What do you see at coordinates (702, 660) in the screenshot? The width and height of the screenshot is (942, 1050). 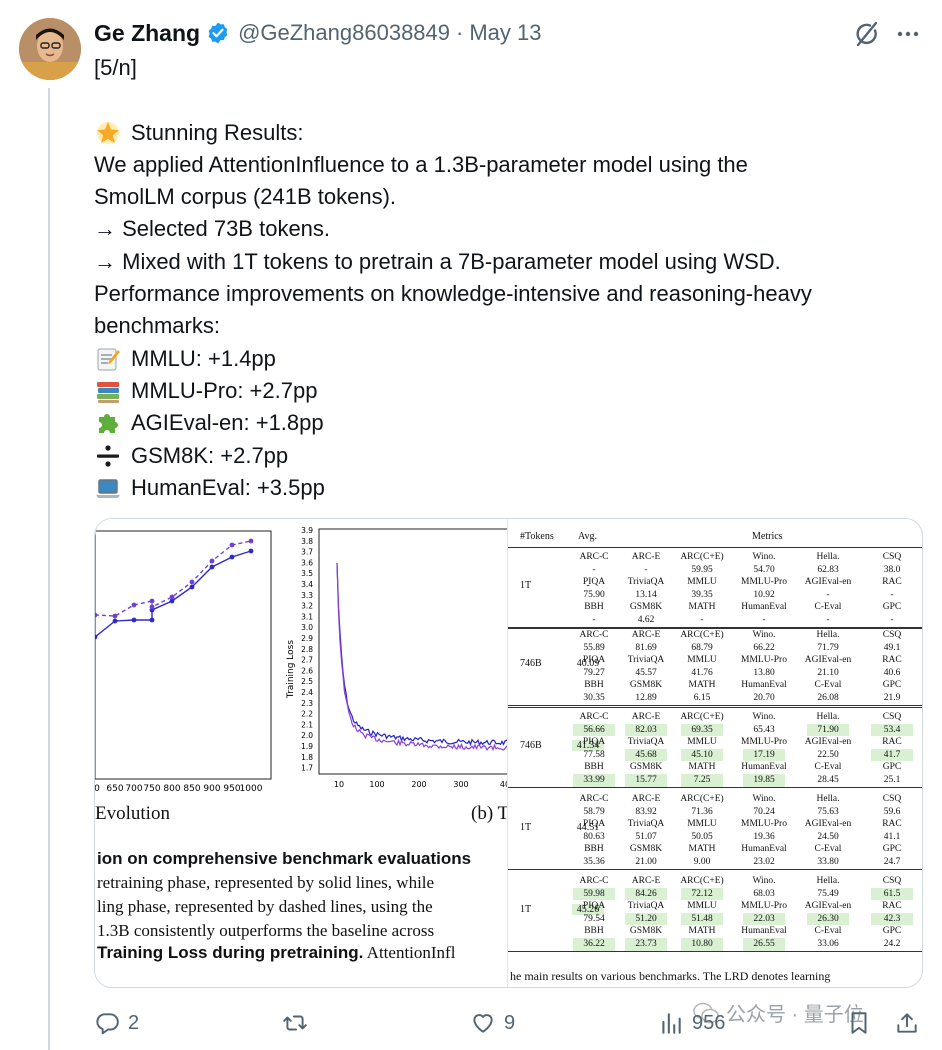 I see `table-metric-name: MMLU` at bounding box center [702, 660].